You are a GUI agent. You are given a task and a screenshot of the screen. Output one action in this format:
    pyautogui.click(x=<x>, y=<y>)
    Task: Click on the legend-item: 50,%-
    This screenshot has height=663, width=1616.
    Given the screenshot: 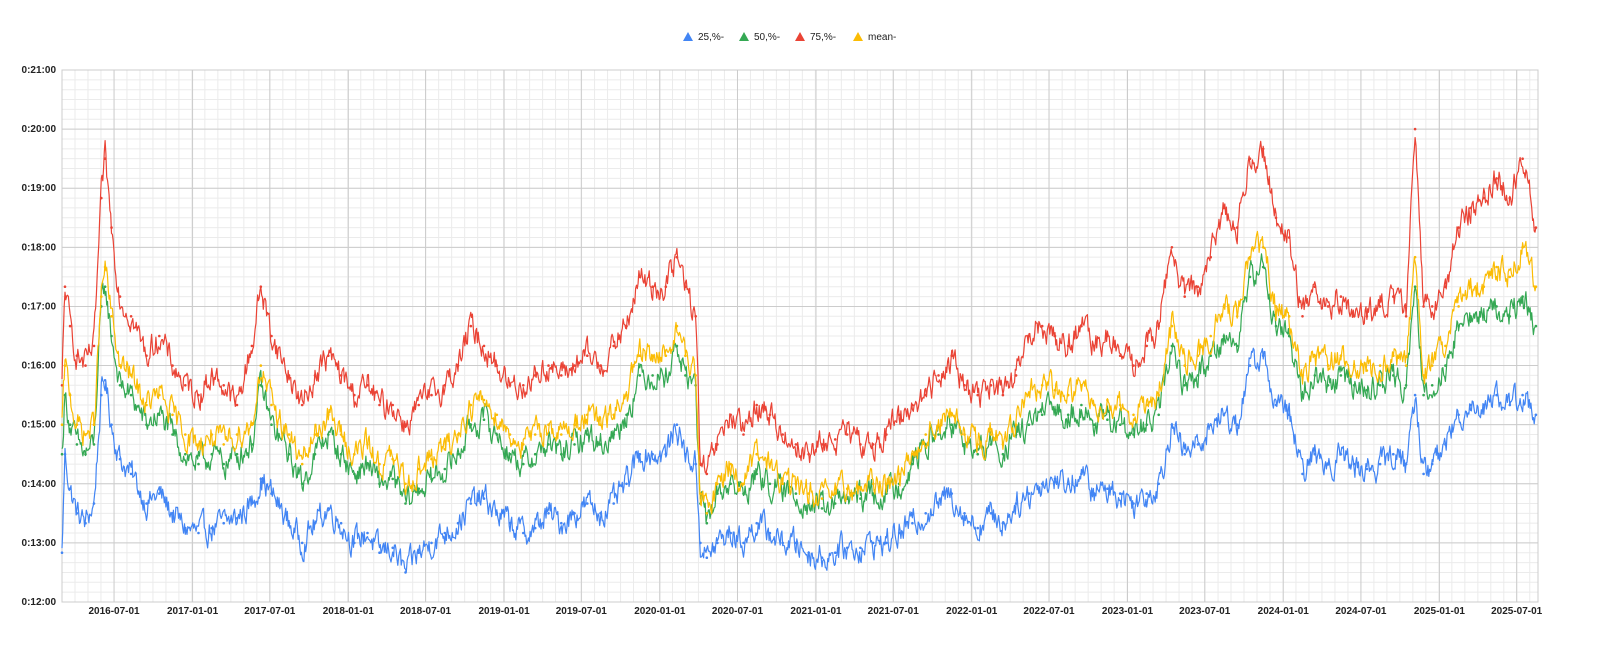 What is the action you would take?
    pyautogui.click(x=759, y=37)
    